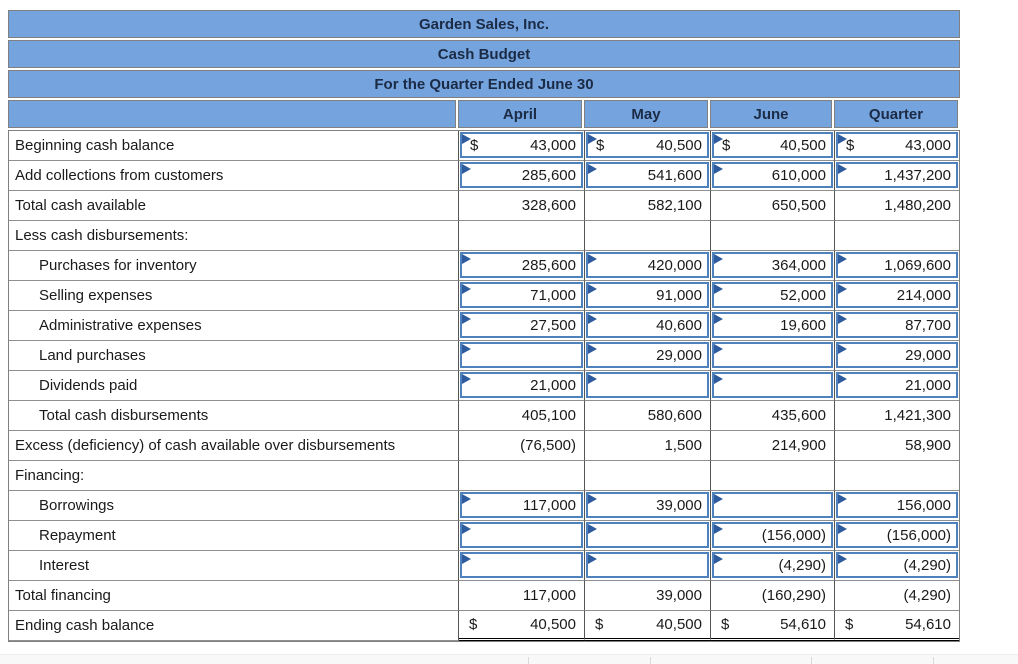 Image resolution: width=1018 pixels, height=664 pixels. Describe the element at coordinates (234, 236) in the screenshot. I see `row-label: Less cash disbursements:` at that location.